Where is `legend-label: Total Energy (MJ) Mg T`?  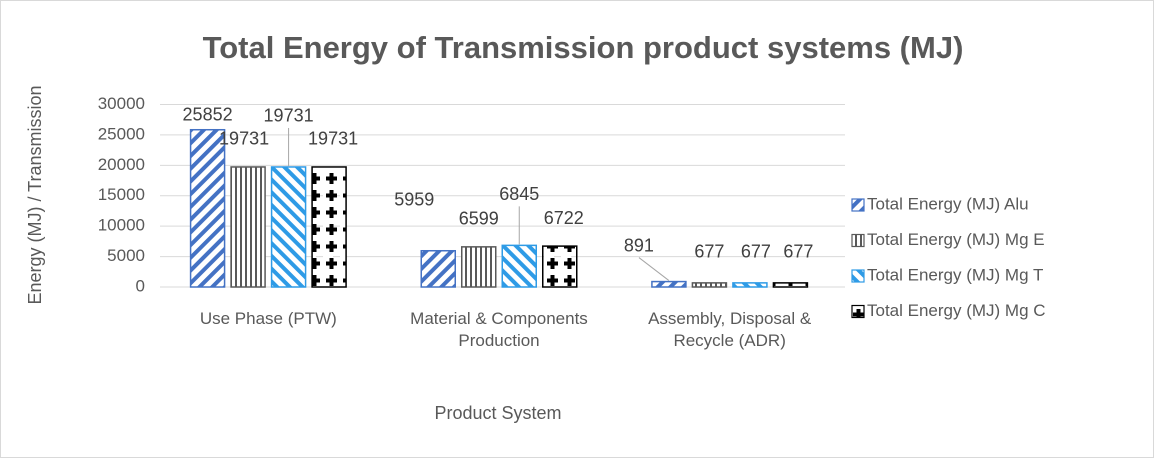
legend-label: Total Energy (MJ) Mg T is located at coordinates (955, 274).